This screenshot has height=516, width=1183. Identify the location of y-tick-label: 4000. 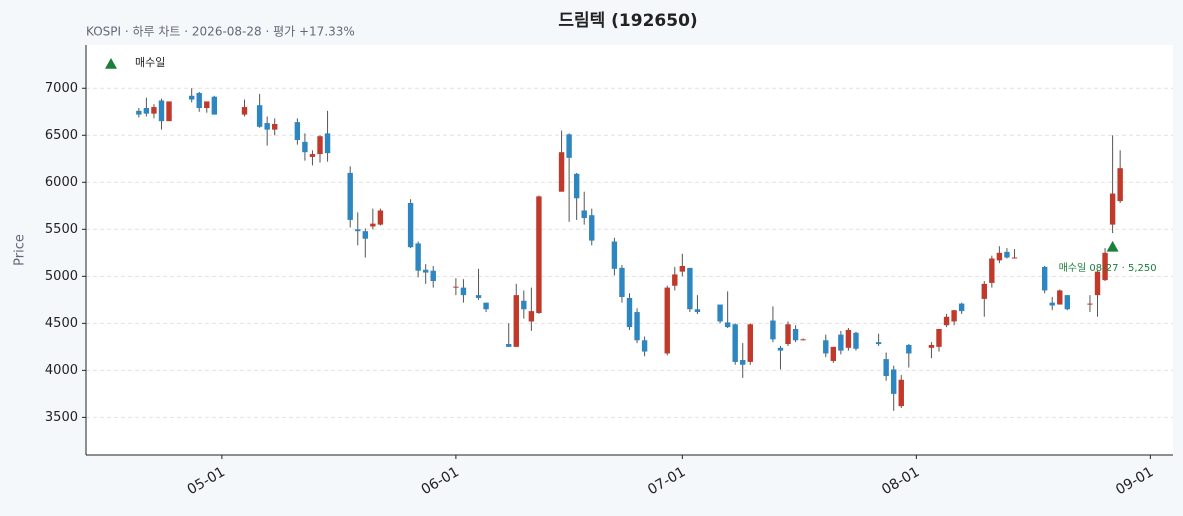
(61, 370).